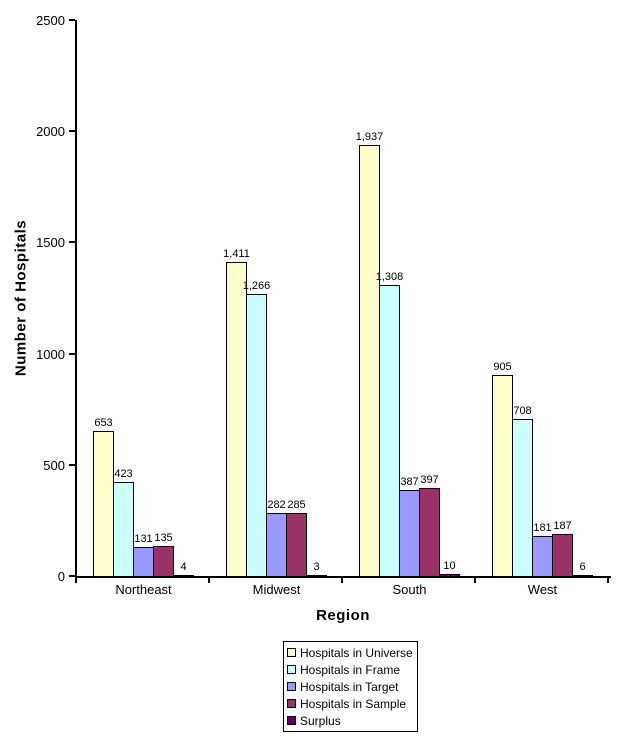 The width and height of the screenshot is (624, 756). Describe the element at coordinates (76, 299) in the screenshot. I see `y-axis-line` at that location.